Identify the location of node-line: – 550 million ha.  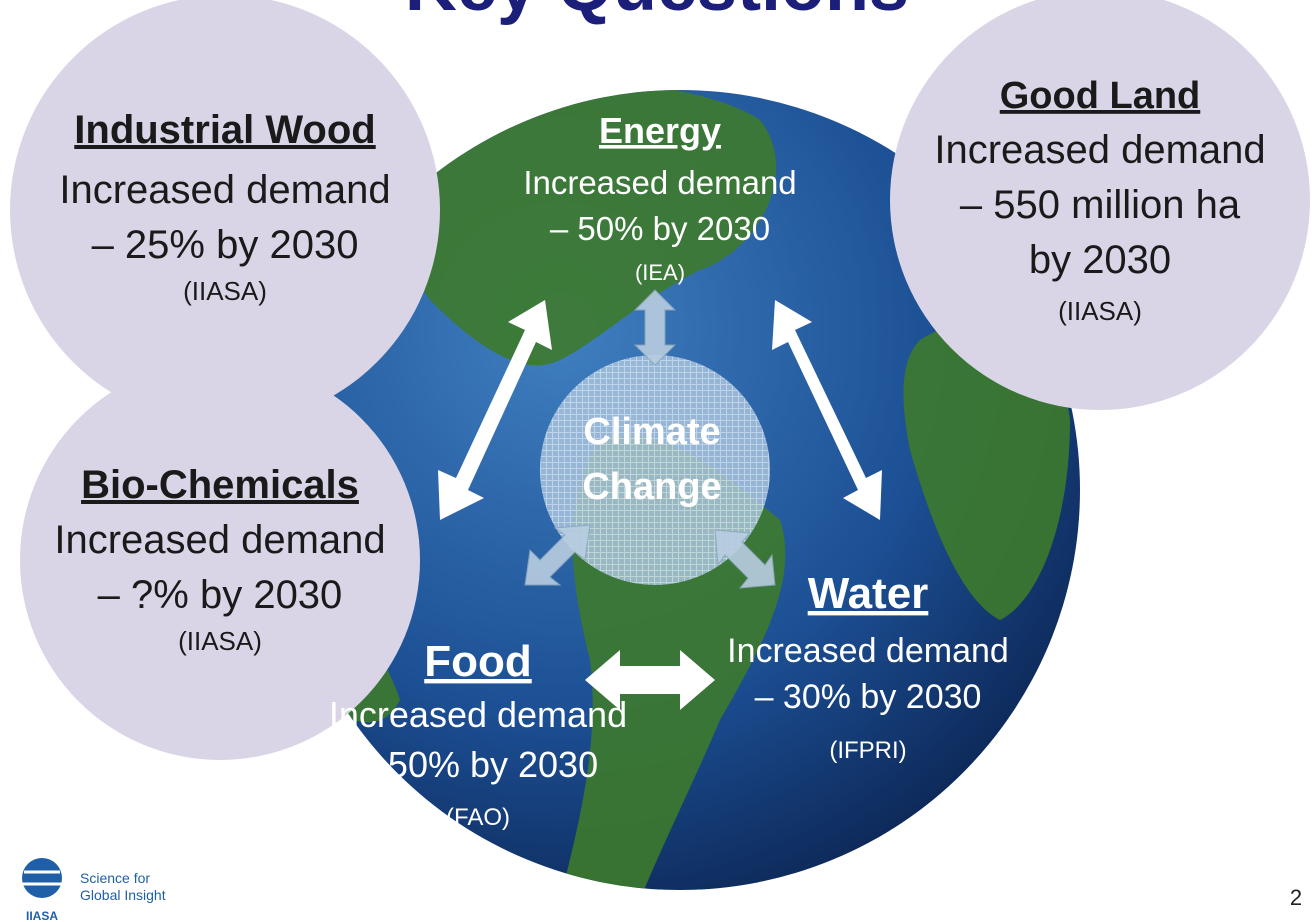
(1100, 205).